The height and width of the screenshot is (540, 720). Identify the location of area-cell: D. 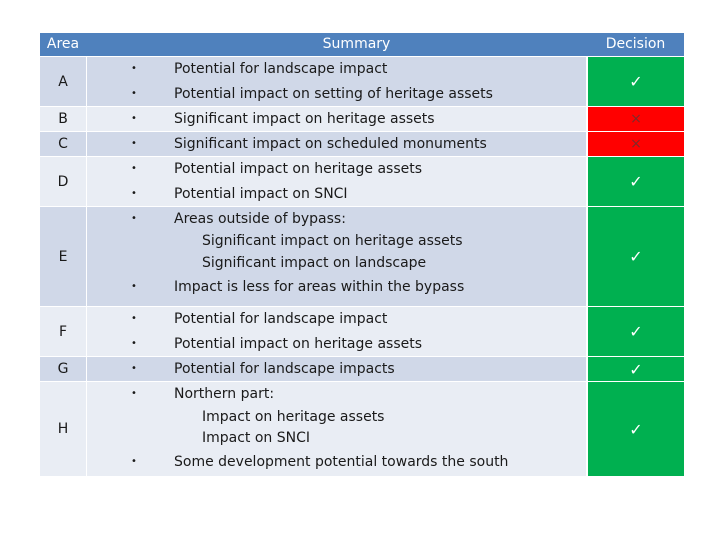
(63, 181).